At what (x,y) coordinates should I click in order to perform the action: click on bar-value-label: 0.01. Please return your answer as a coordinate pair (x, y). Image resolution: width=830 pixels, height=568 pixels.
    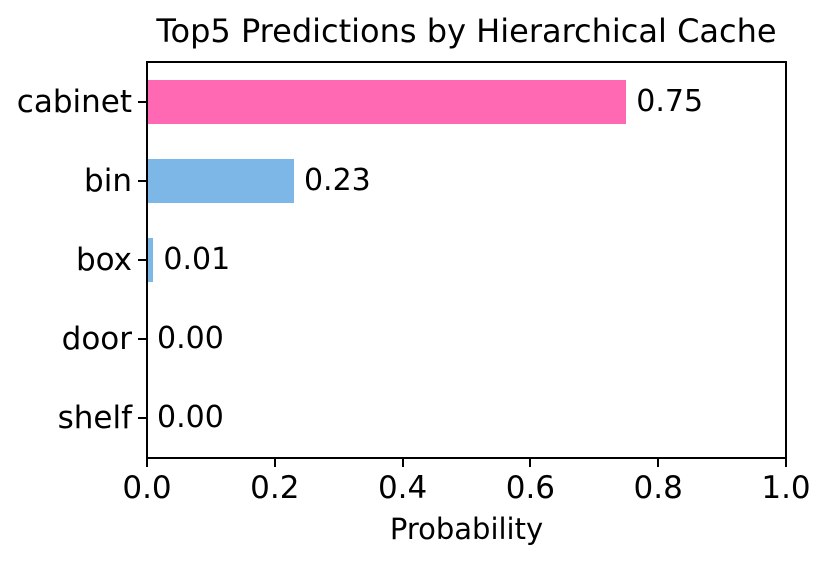
    Looking at the image, I should click on (197, 259).